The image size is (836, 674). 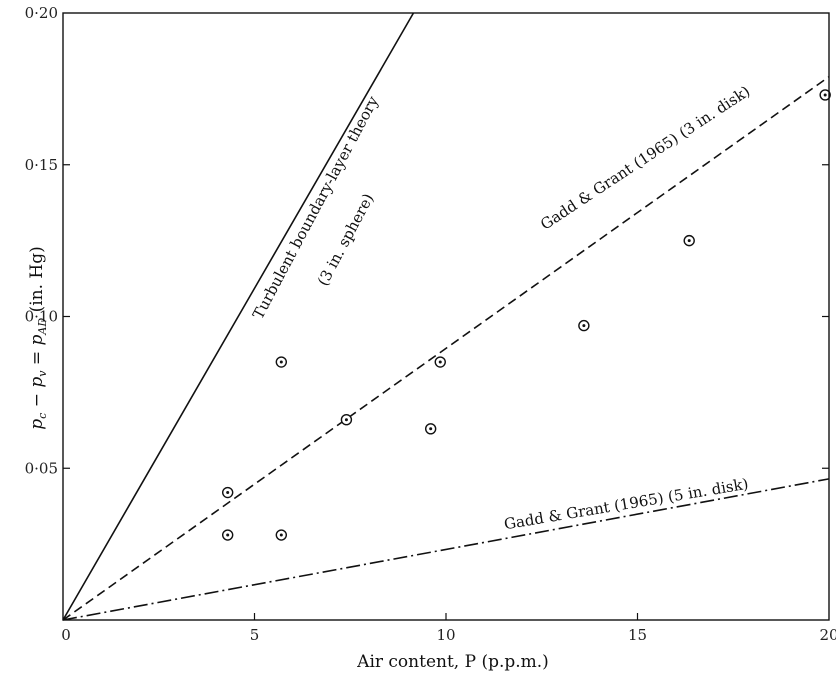 I want to click on y-tick-label: 0·05, so click(x=41, y=468).